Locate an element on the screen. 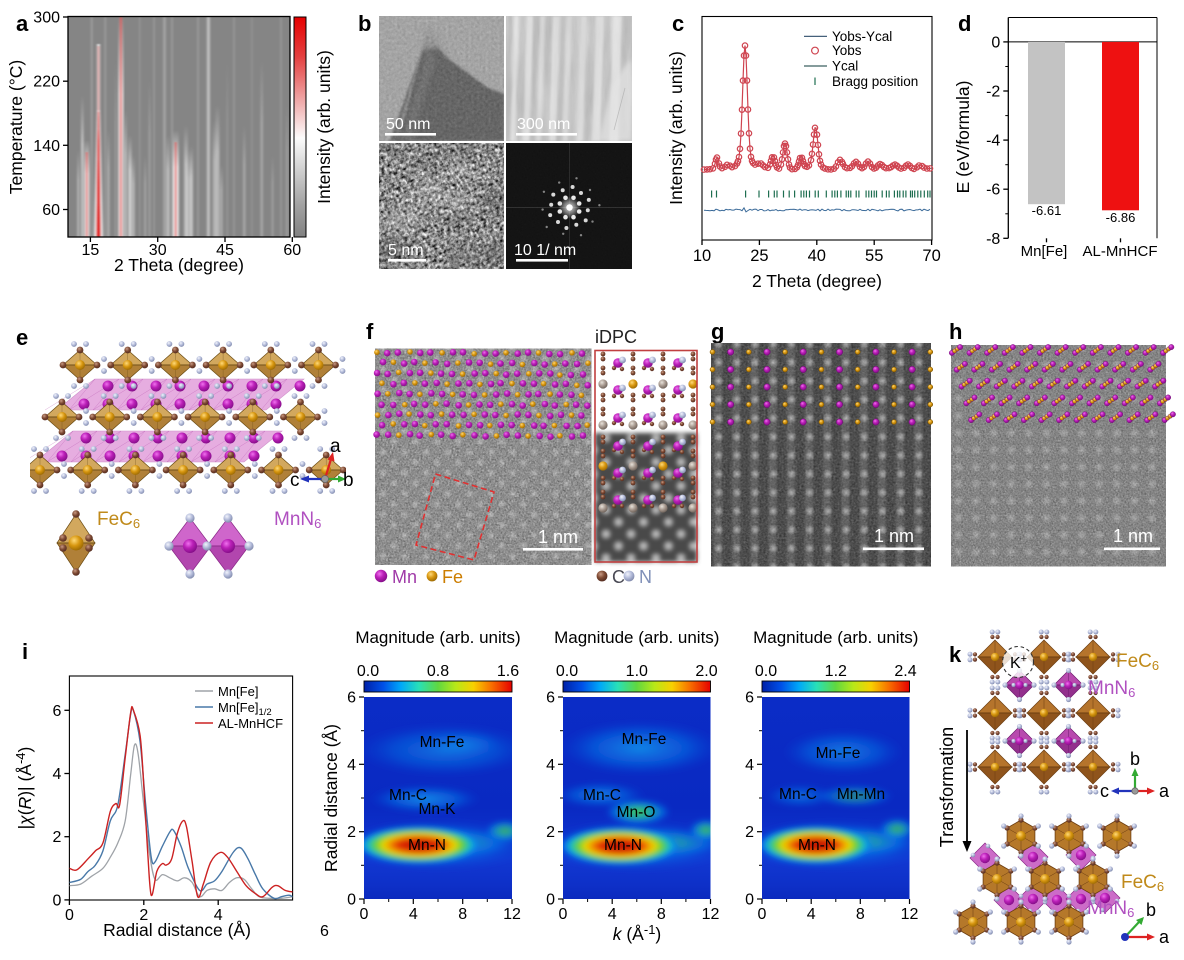 Image resolution: width=1184 pixels, height=960 pixels. svg-text: i is located at coordinates (25, 651).